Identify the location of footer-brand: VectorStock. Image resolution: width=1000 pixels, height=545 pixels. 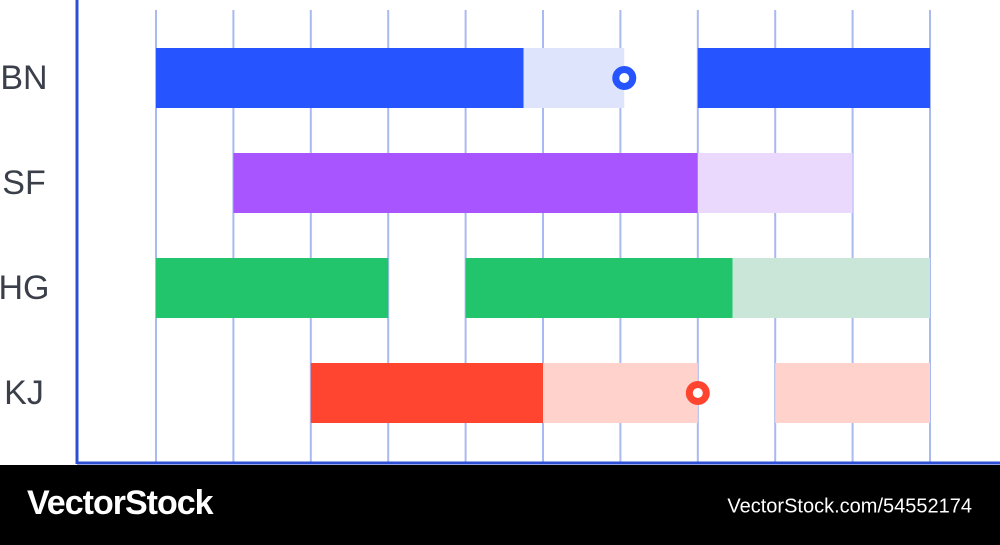
(120, 503).